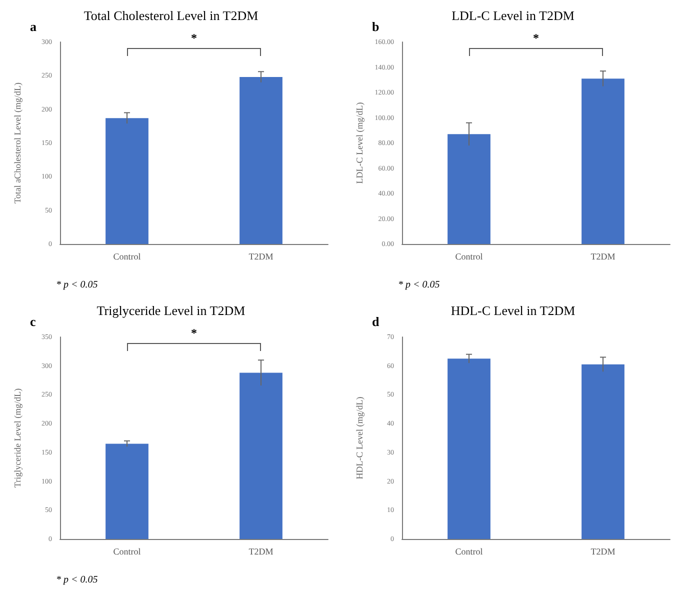  Describe the element at coordinates (376, 321) in the screenshot. I see `text: d` at that location.